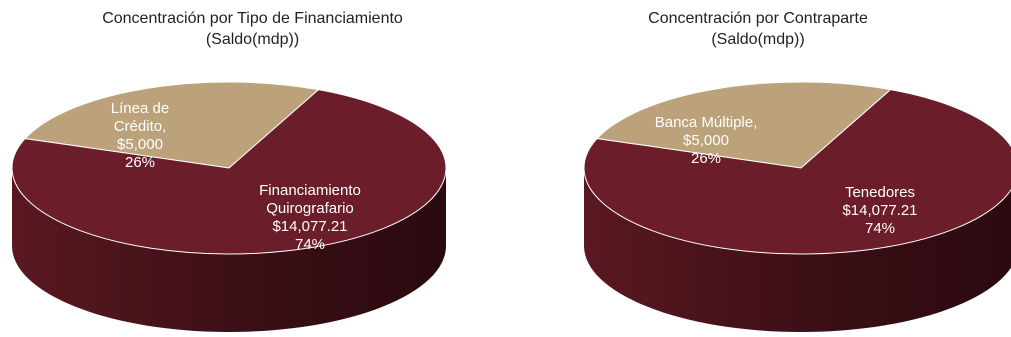 The height and width of the screenshot is (337, 1011). What do you see at coordinates (140, 126) in the screenshot?
I see `slice-label-line: Crédito,` at bounding box center [140, 126].